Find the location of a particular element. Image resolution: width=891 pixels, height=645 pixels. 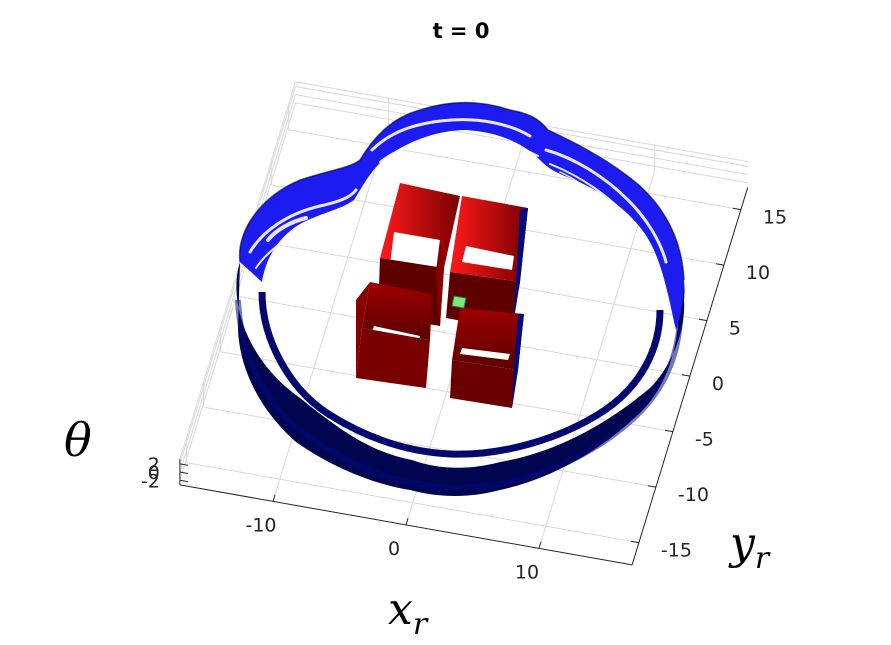

y-tick-label: -15 is located at coordinates (676, 551).